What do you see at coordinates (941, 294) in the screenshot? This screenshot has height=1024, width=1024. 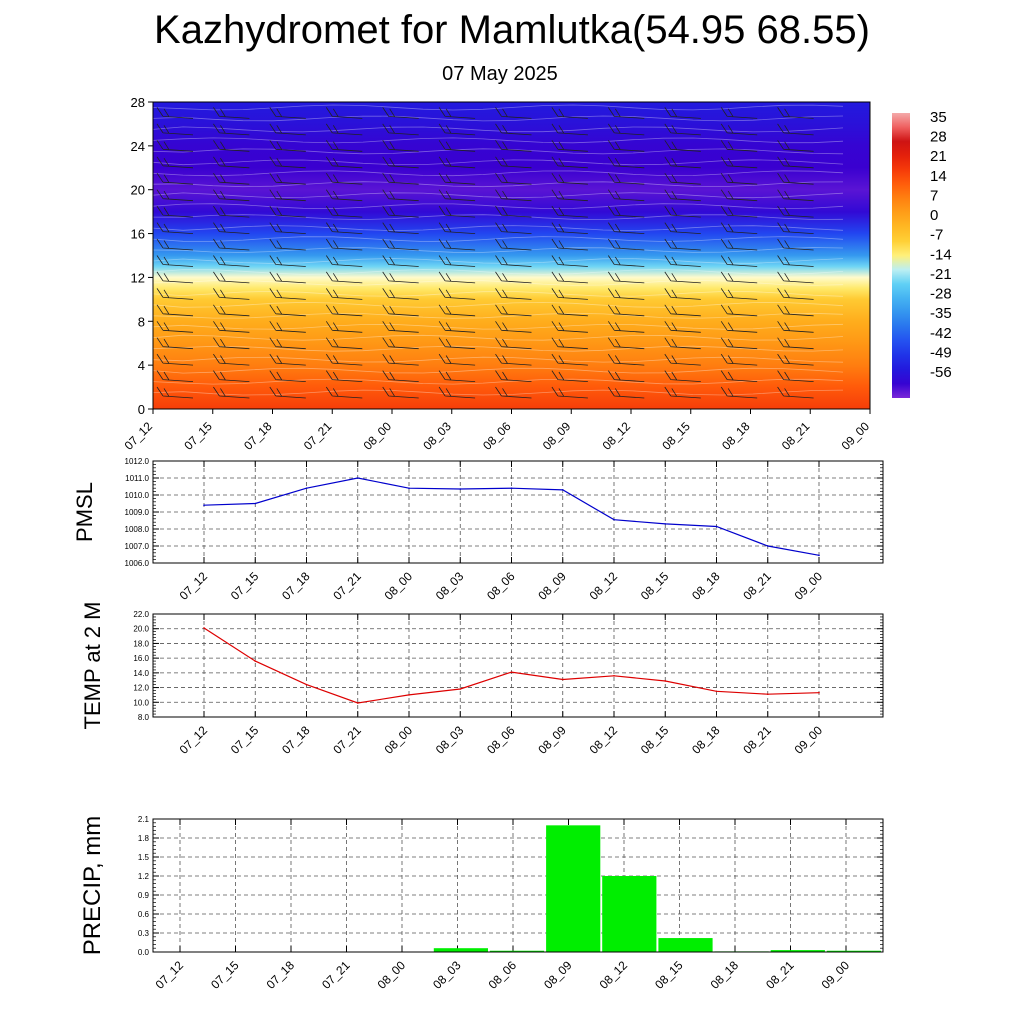 I see `colorbar-label: -28` at bounding box center [941, 294].